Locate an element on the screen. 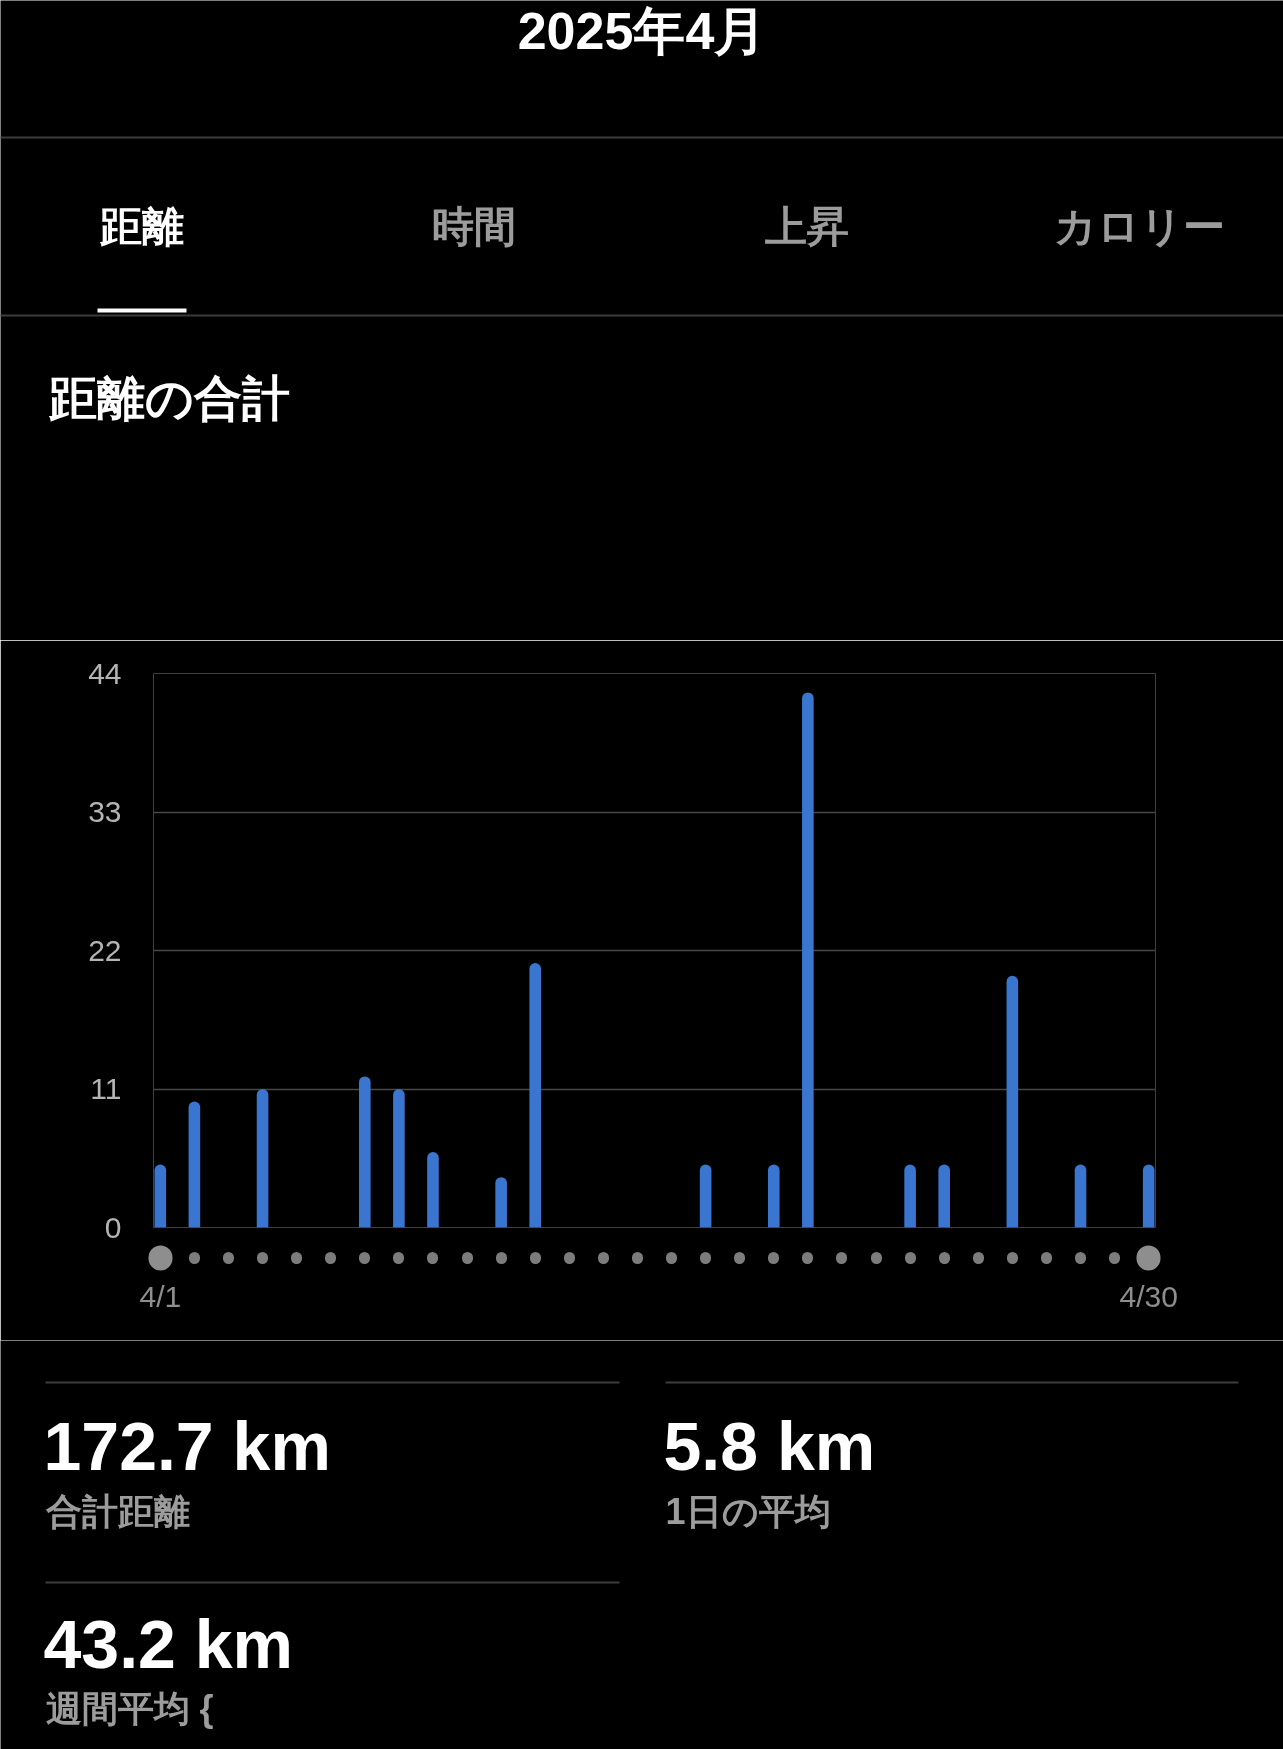  text: 距離 is located at coordinates (141, 226).